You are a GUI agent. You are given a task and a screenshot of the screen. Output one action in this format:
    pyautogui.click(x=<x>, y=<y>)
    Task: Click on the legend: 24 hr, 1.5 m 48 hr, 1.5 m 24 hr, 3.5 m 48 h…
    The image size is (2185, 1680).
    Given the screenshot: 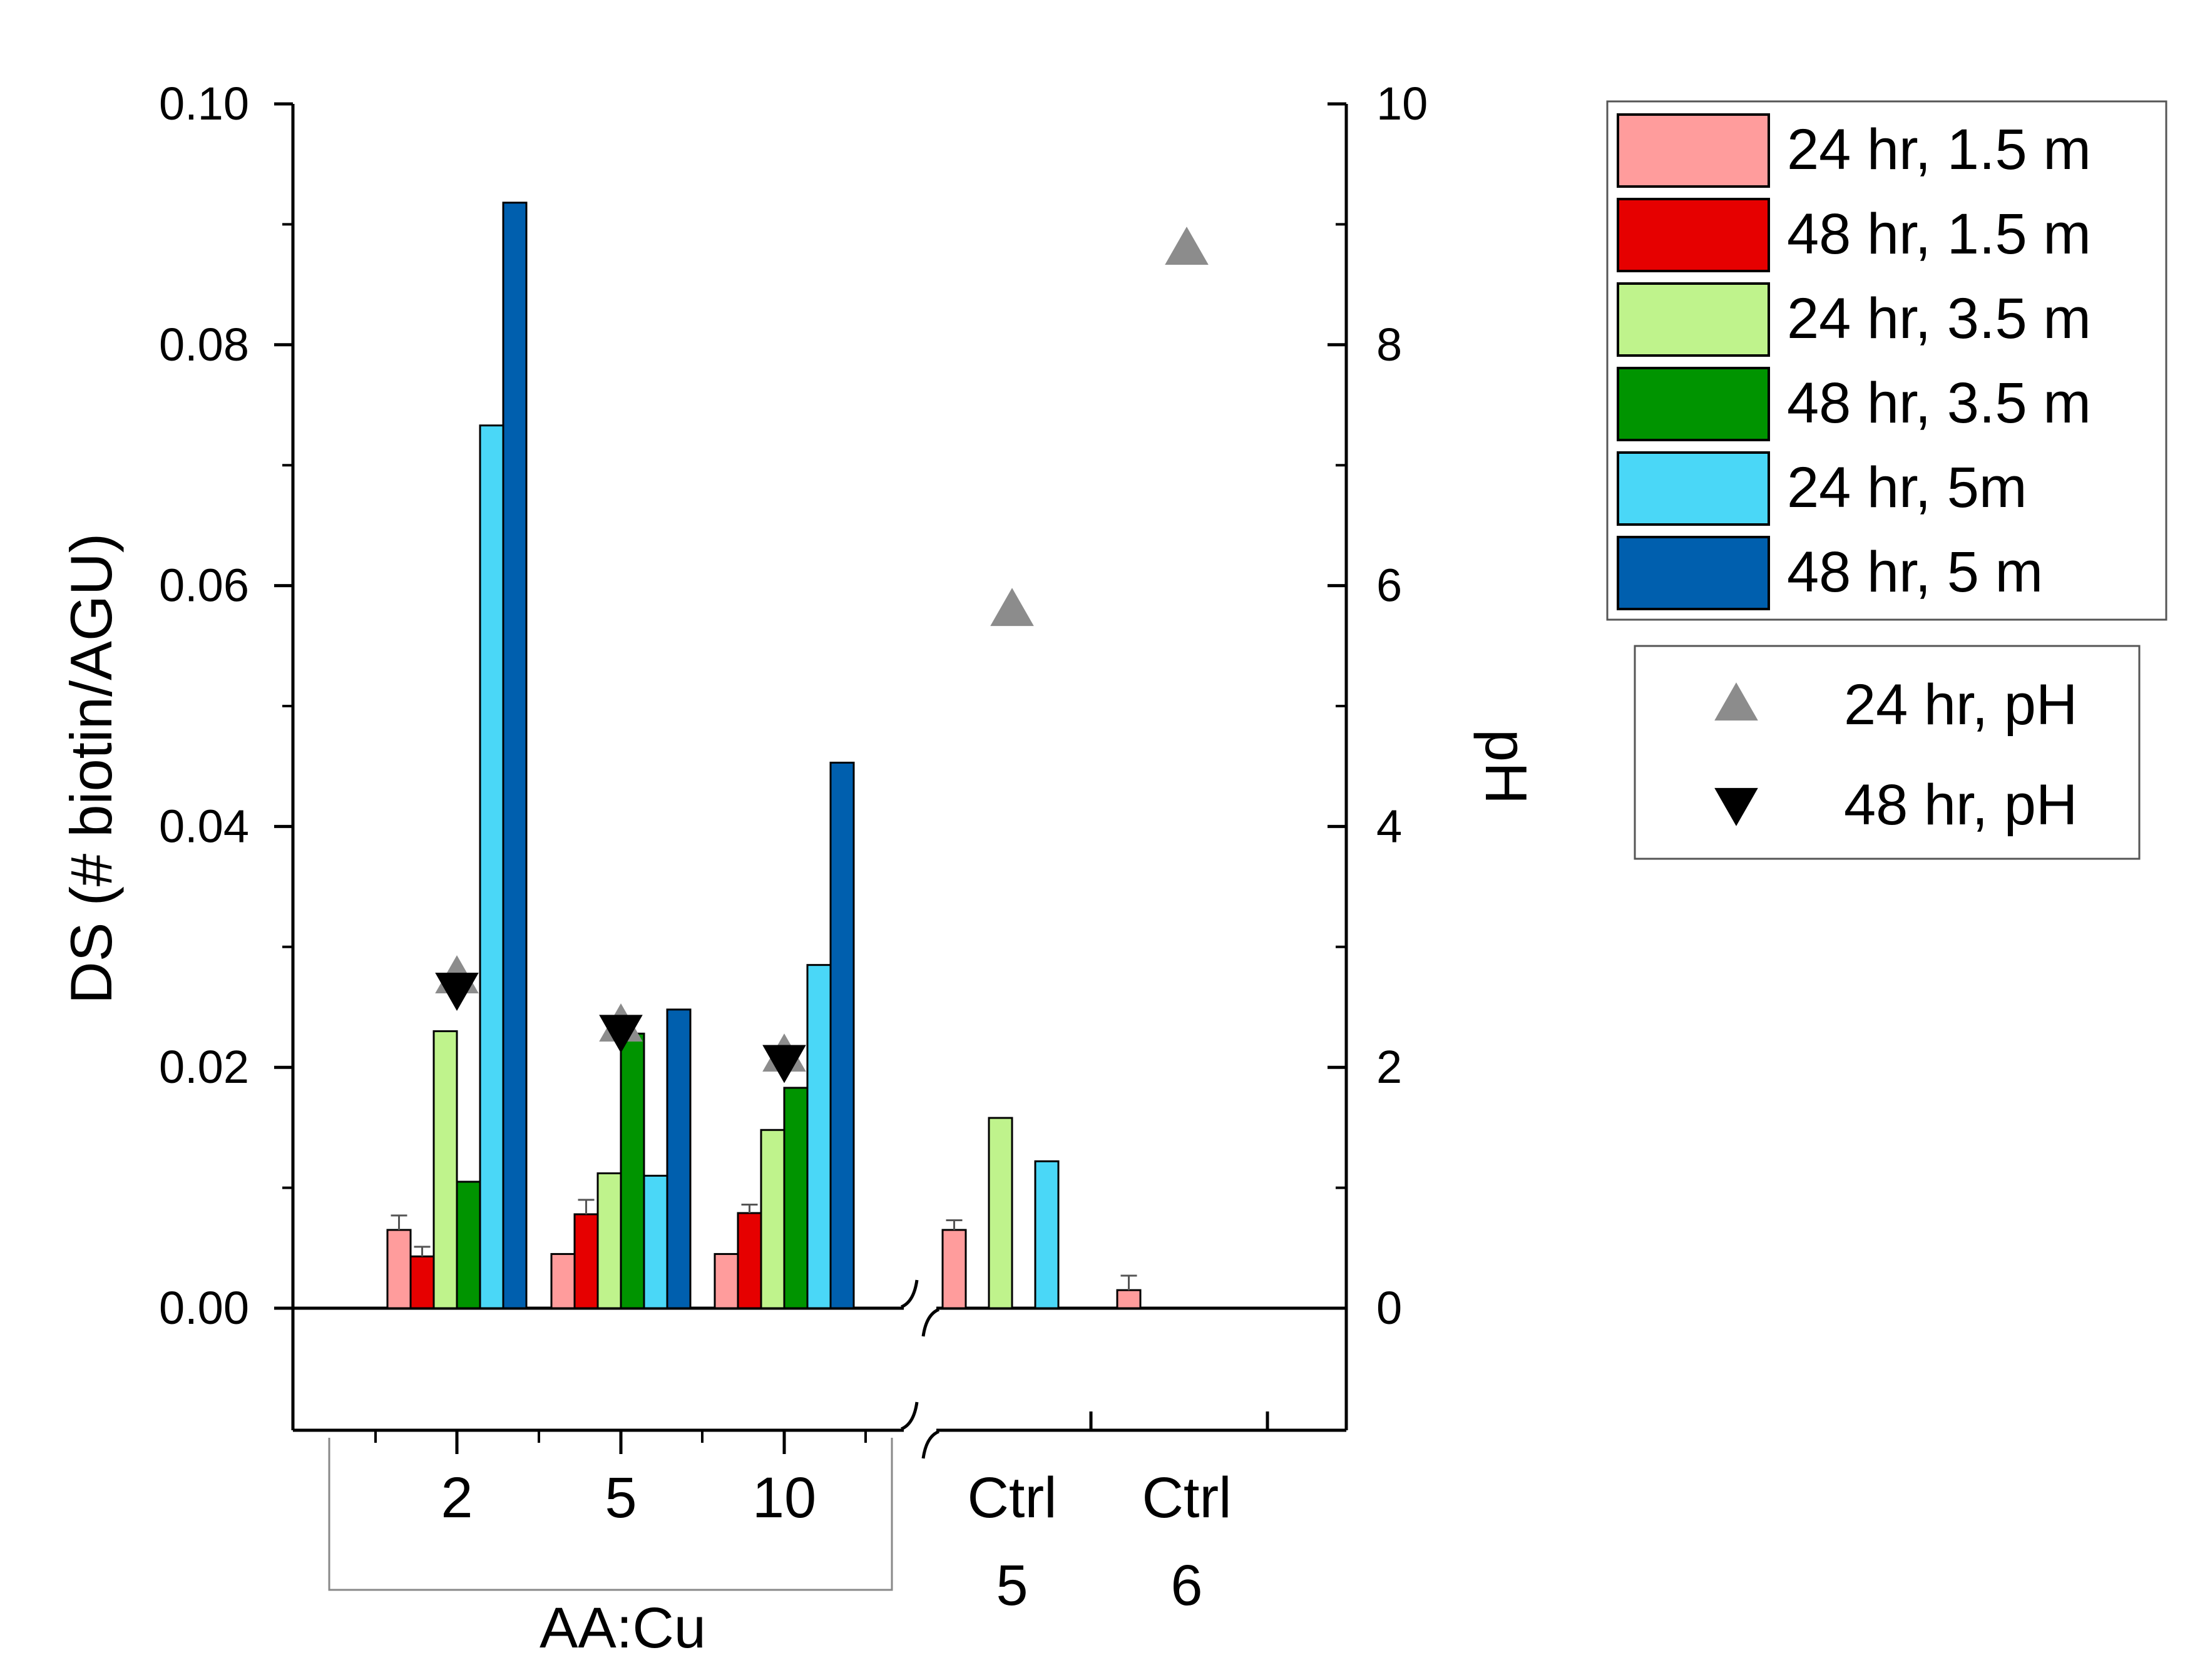 What is the action you would take?
    pyautogui.click(x=1886, y=480)
    